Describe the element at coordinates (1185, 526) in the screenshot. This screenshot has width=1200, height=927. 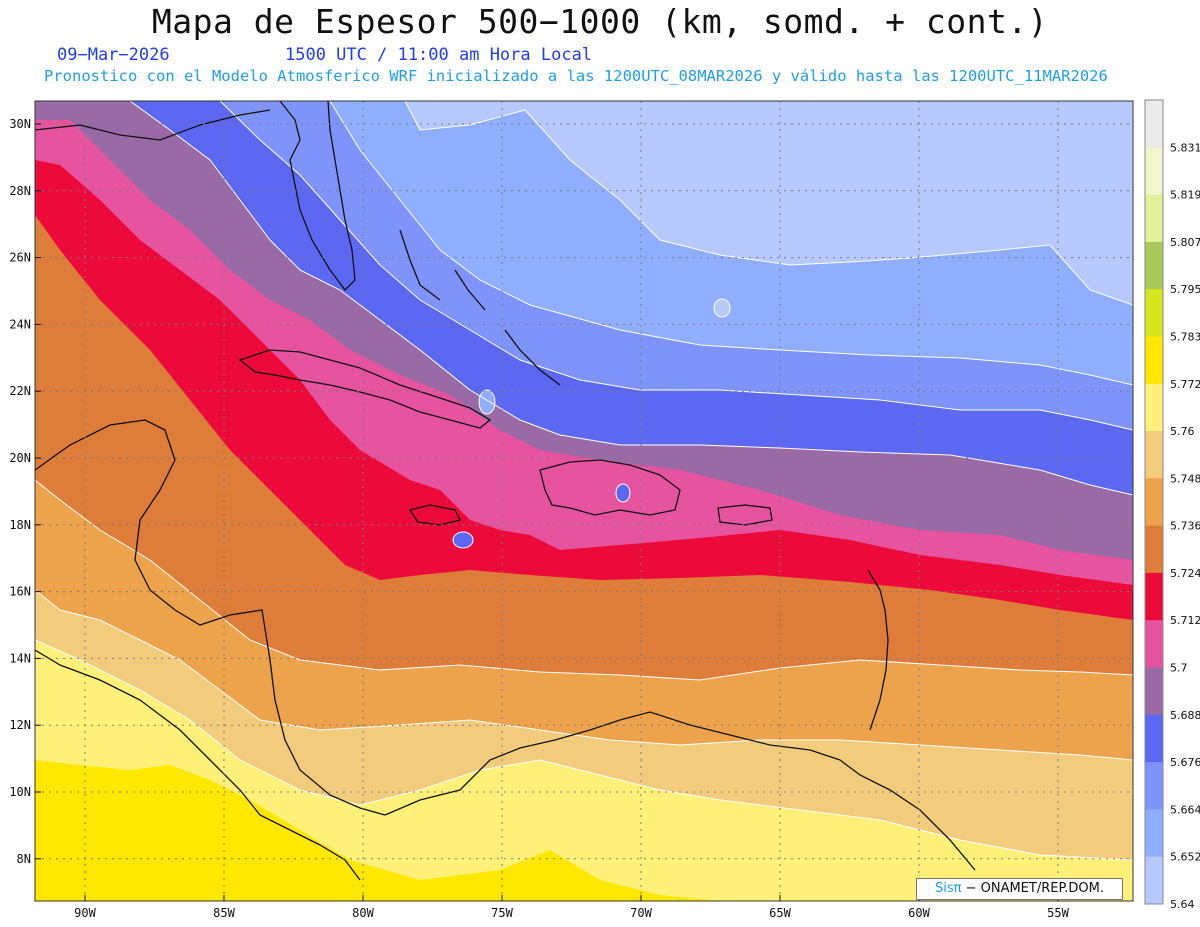
I see `colorbar-label: 5.736` at that location.